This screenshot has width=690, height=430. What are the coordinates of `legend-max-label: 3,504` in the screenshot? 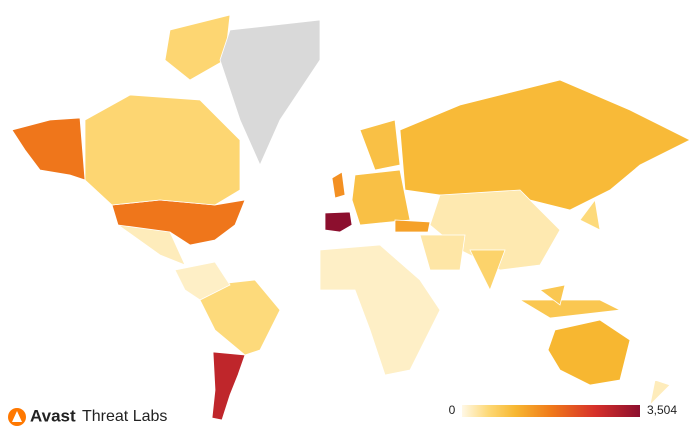 It's located at (662, 410).